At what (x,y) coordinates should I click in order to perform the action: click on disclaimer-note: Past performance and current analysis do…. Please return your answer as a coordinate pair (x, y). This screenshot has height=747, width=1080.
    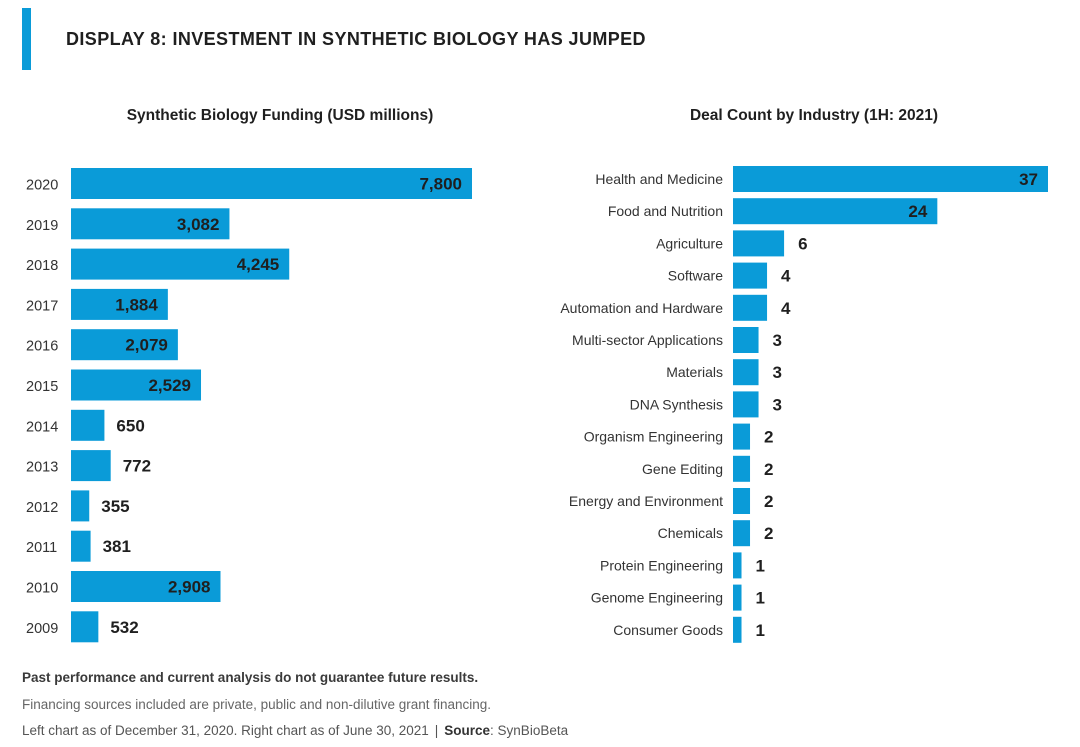
    Looking at the image, I should click on (250, 677).